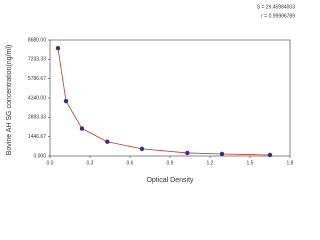 The width and height of the screenshot is (320, 240). Describe the element at coordinates (37, 118) in the screenshot. I see `y-tick-label: 2893.33` at that location.